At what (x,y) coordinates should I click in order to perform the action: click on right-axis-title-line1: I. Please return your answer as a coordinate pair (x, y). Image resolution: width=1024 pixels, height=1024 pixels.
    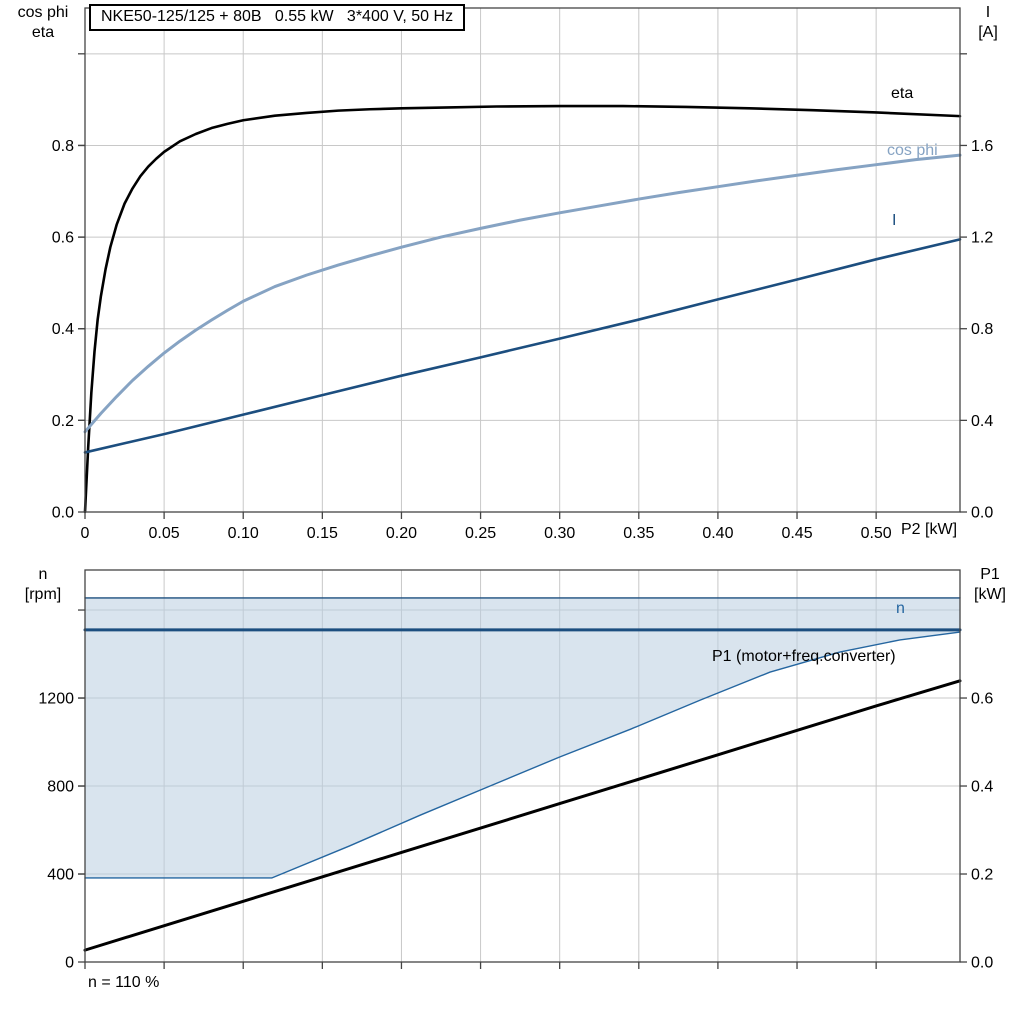
    Looking at the image, I should click on (988, 12).